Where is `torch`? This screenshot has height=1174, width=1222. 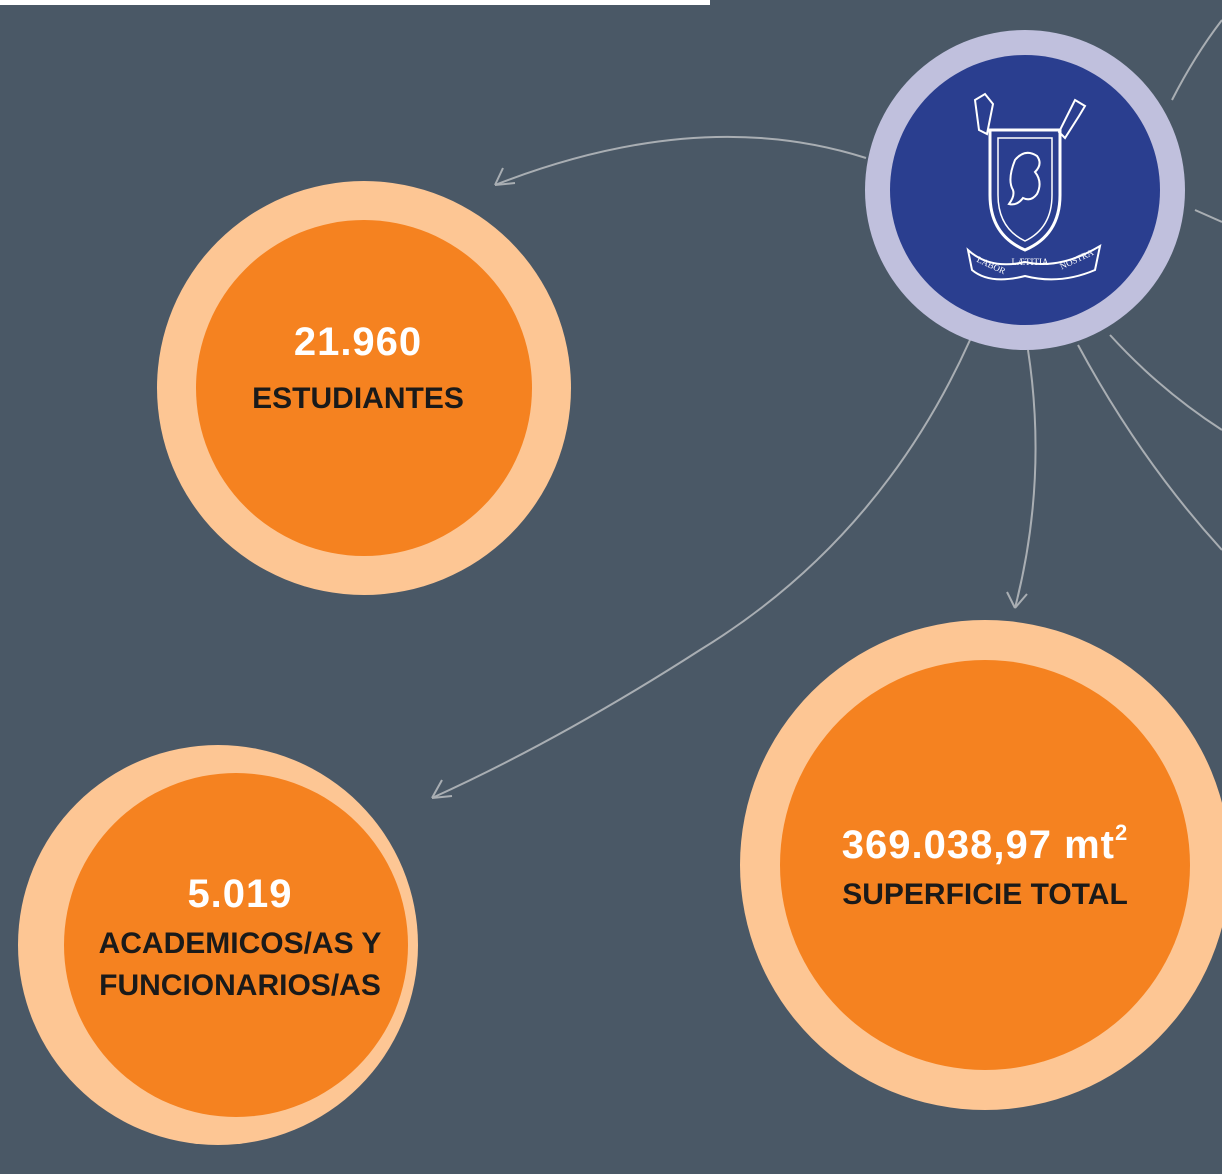
torch is located at coordinates (984, 114).